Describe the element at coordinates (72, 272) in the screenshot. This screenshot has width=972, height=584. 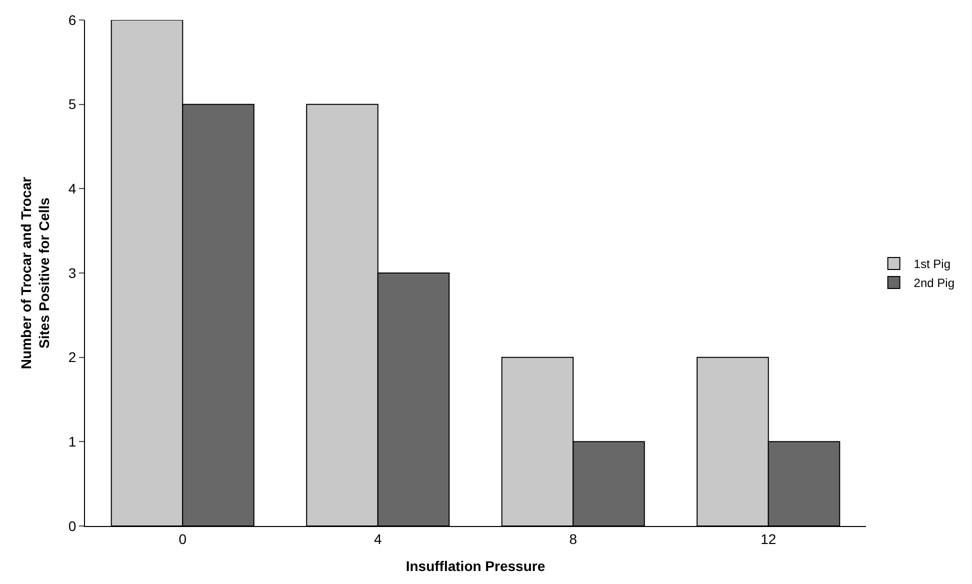
I see `y-tick-label: 3` at that location.